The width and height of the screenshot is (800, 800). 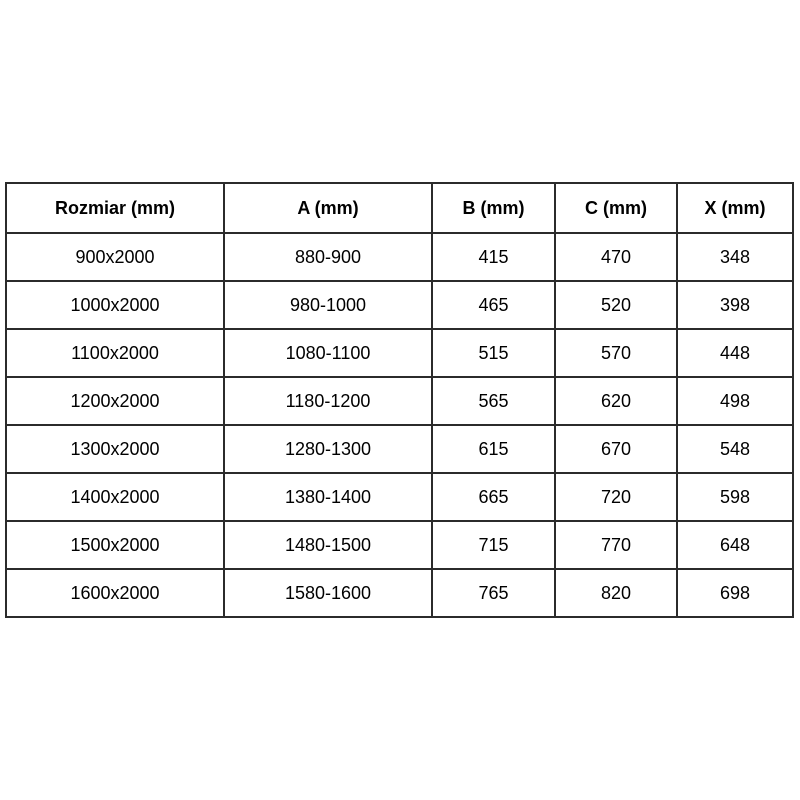 I want to click on table-row: 1200x2000 1180-1200 565 620 498, so click(x=399, y=401).